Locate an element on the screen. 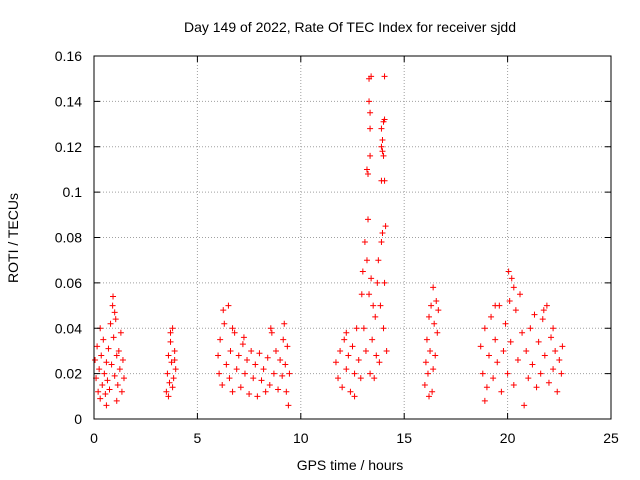 This screenshot has width=640, height=480. y-tick-label: 0.14 is located at coordinates (68, 101).